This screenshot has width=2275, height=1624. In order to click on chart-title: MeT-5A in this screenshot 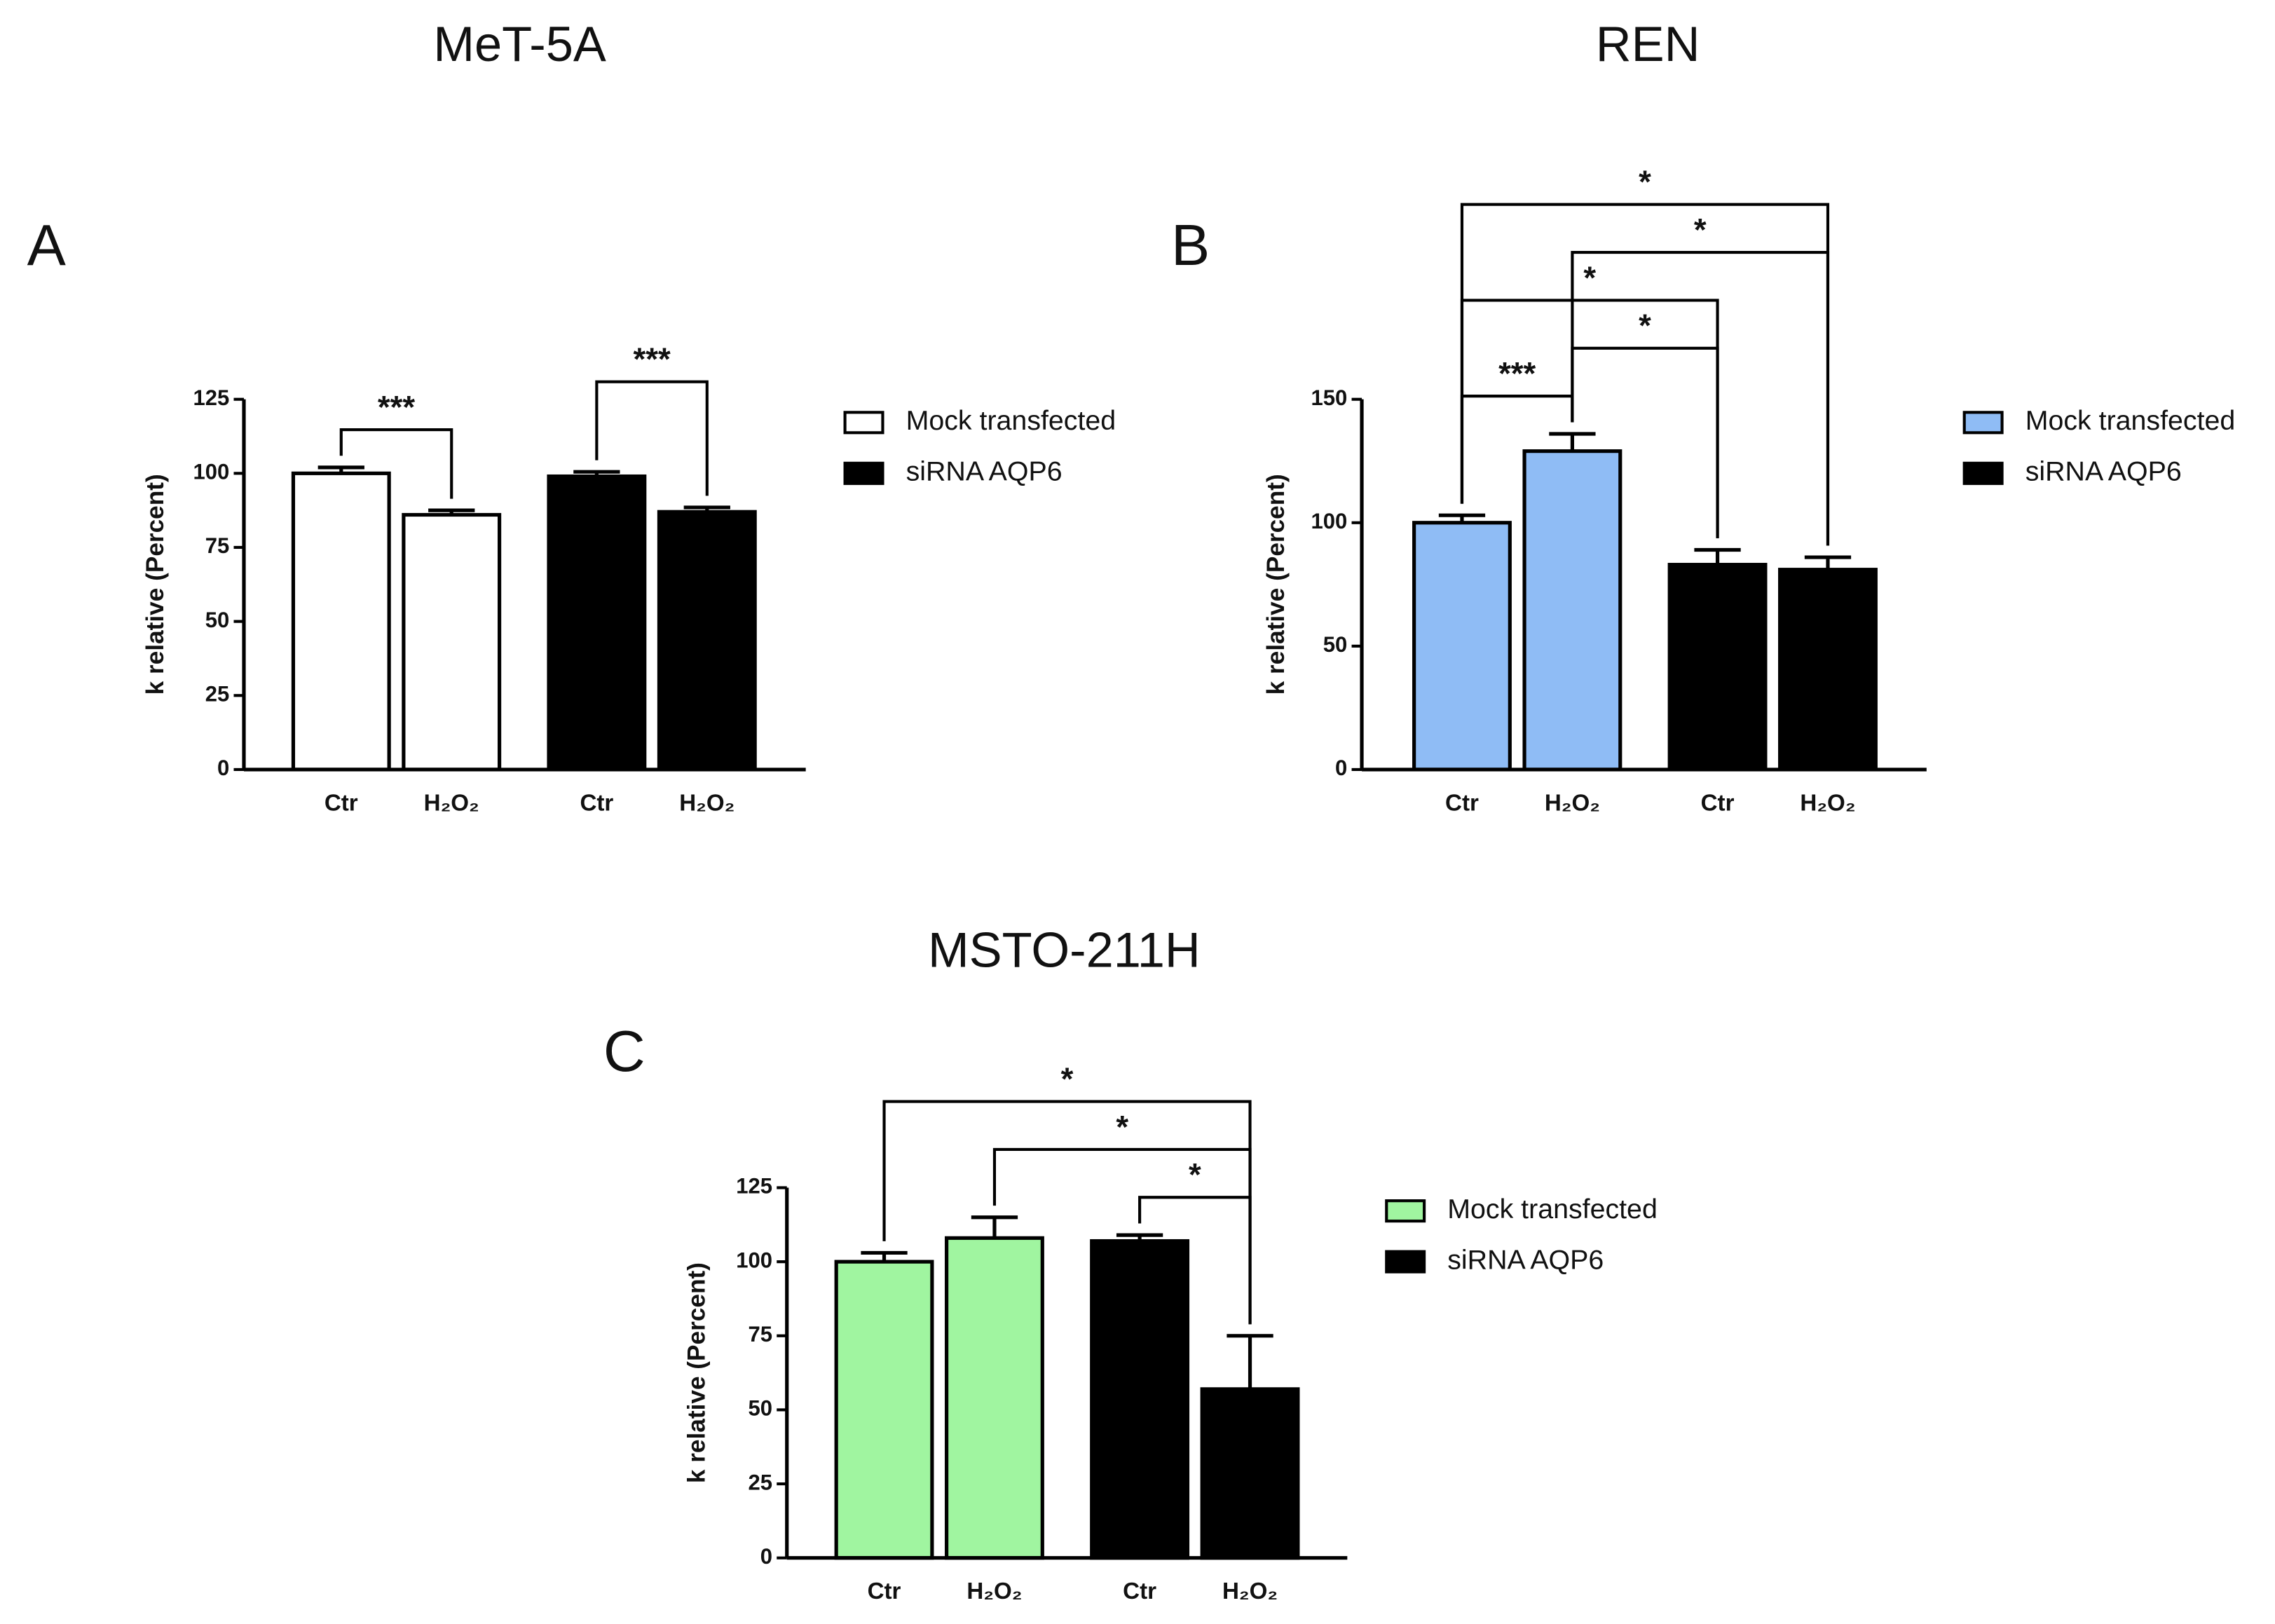, I will do `click(519, 43)`.